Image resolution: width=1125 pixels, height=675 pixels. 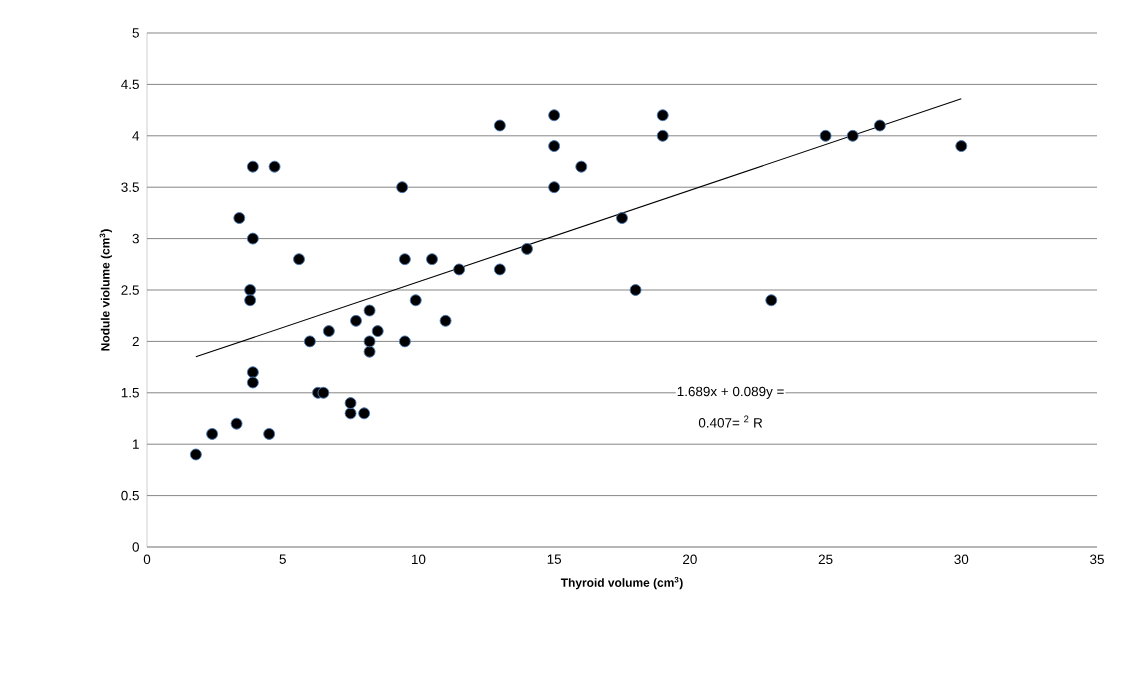 I want to click on x-tick-label: 20, so click(x=690, y=559).